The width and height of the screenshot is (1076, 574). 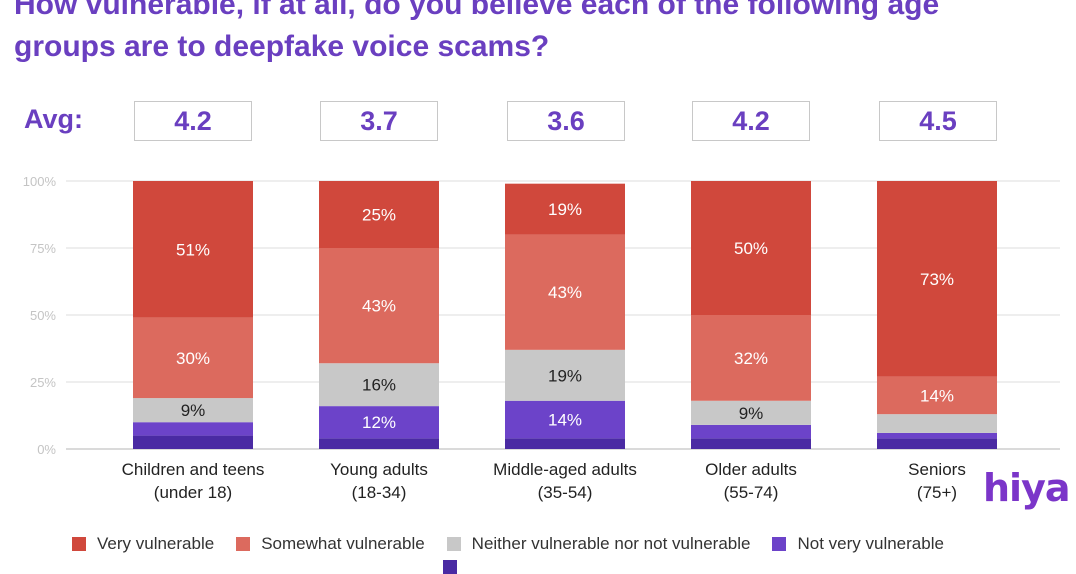 I want to click on chart-title-line-2: groups are to deepfake voice scams?, so click(x=282, y=46).